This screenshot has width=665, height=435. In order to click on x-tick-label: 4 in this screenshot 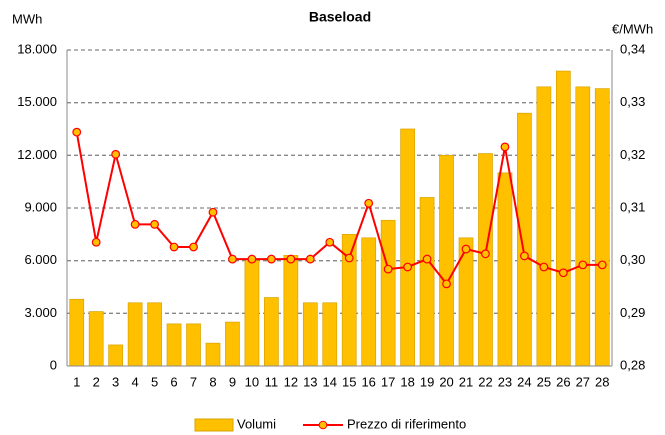, I will do `click(135, 381)`.